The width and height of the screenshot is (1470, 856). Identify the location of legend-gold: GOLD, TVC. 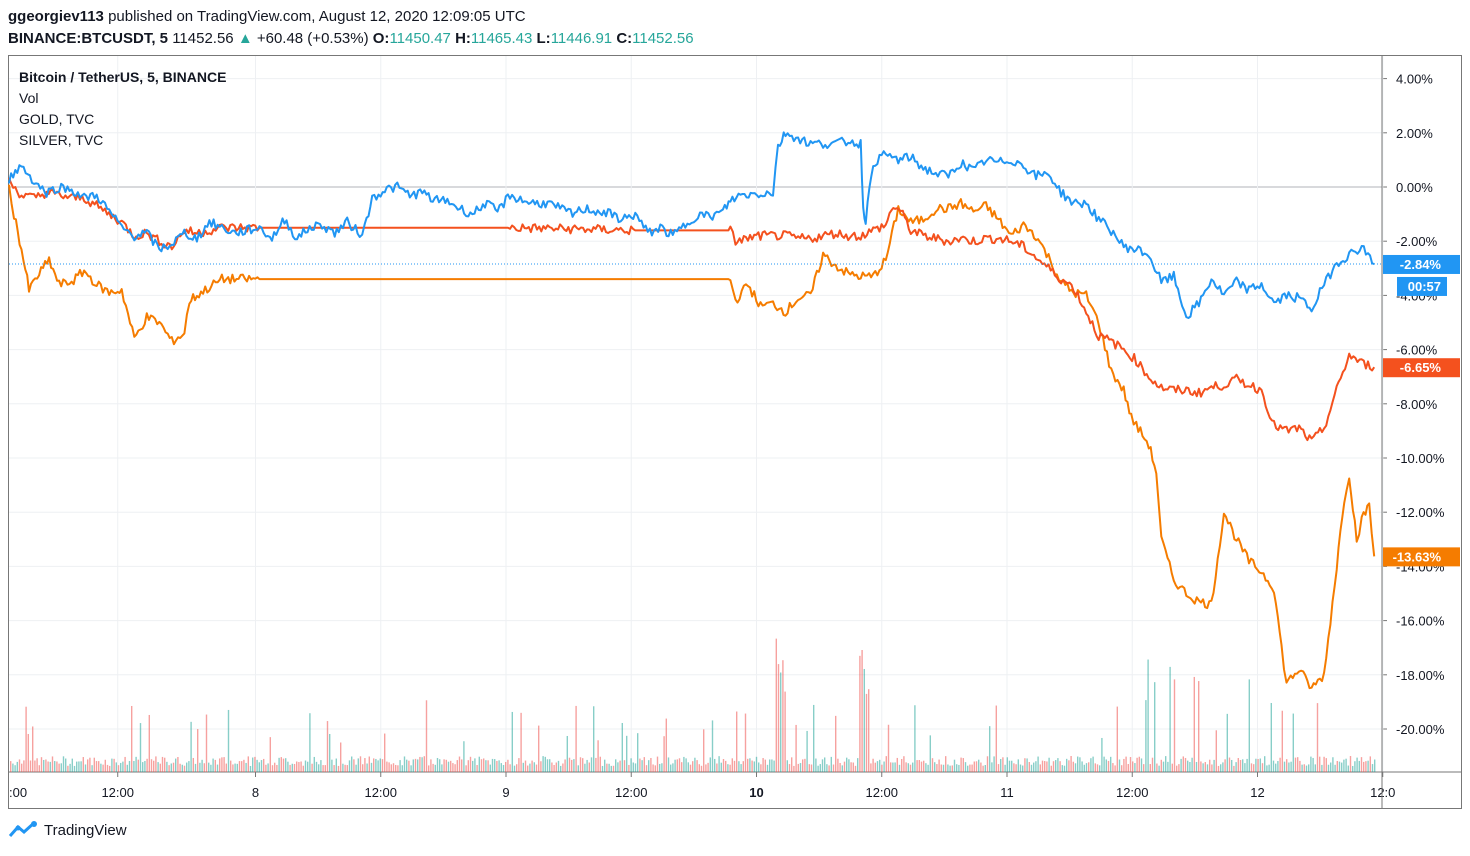
(57, 119).